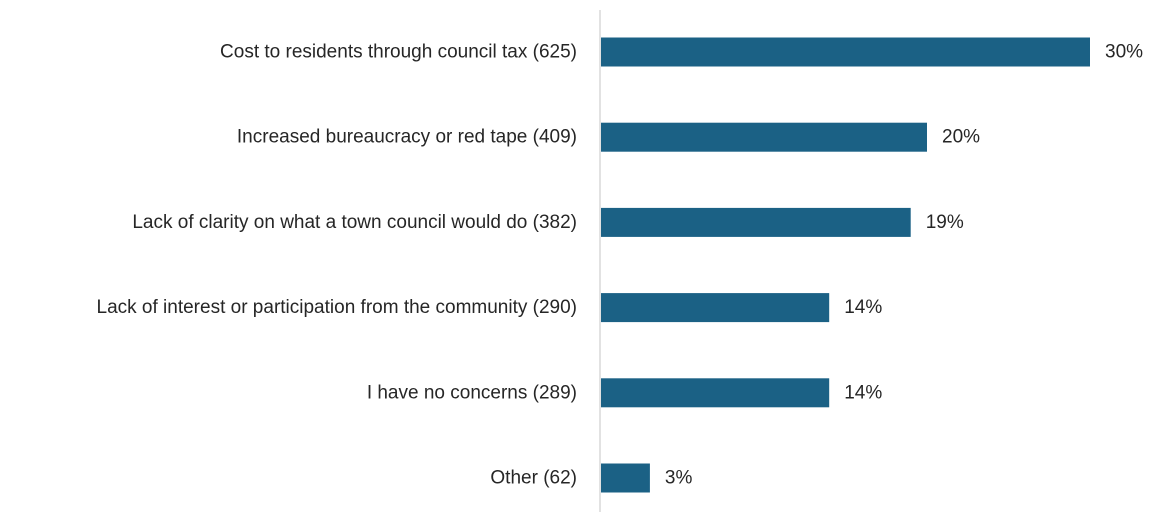 This screenshot has width=1154, height=515. Describe the element at coordinates (679, 478) in the screenshot. I see `data-label: 3%` at that location.